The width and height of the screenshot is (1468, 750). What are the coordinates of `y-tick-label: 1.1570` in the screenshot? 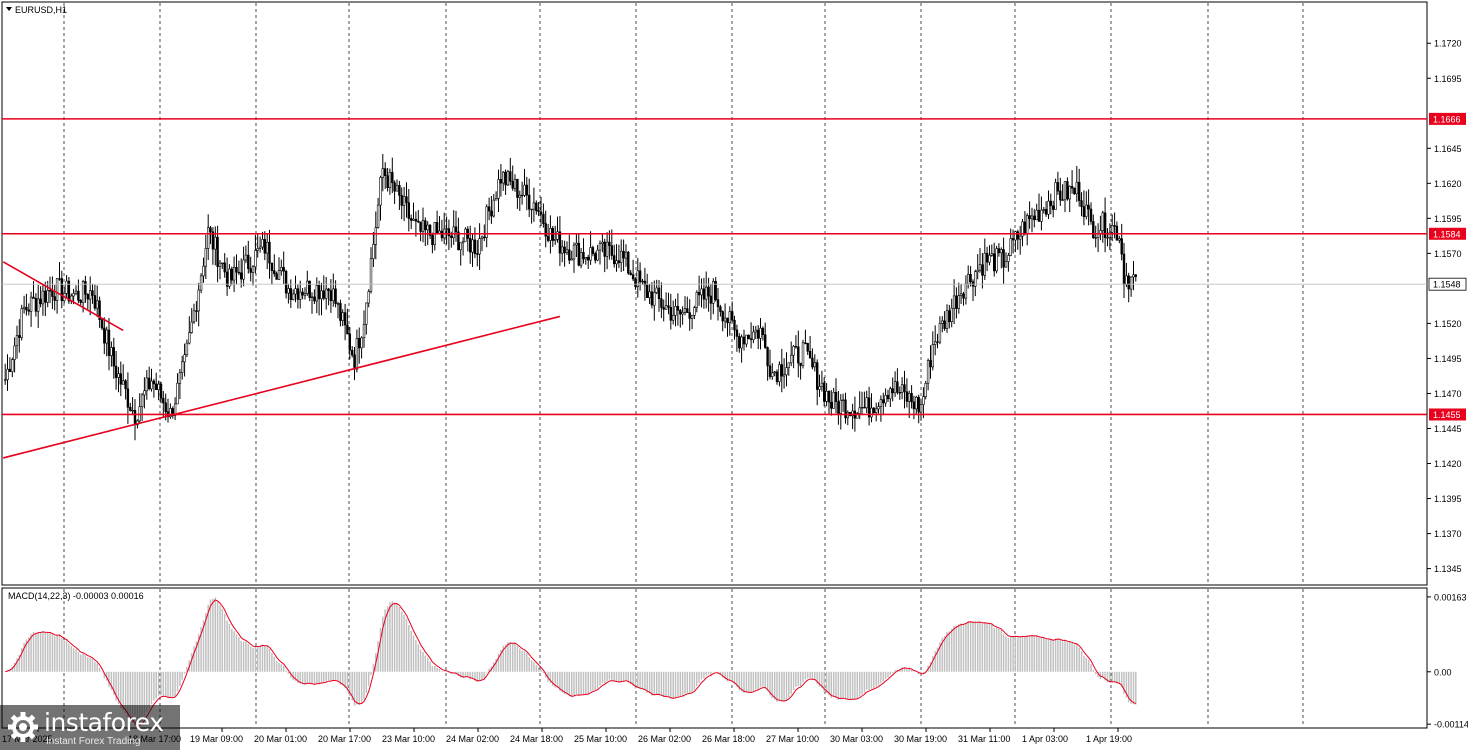 It's located at (1448, 254).